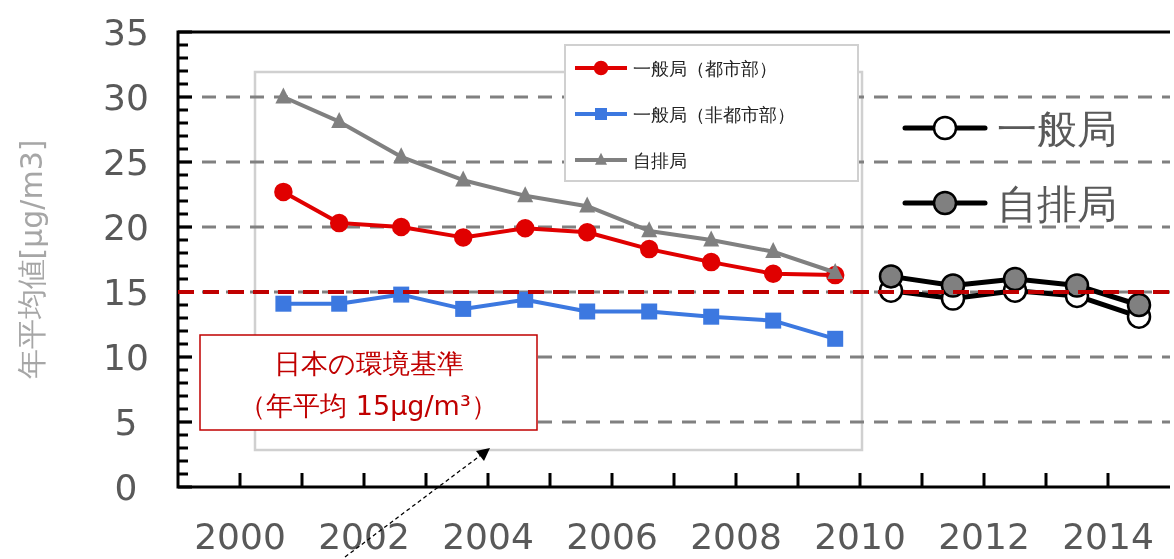  I want to click on y-tick-label: 30, so click(126, 97).